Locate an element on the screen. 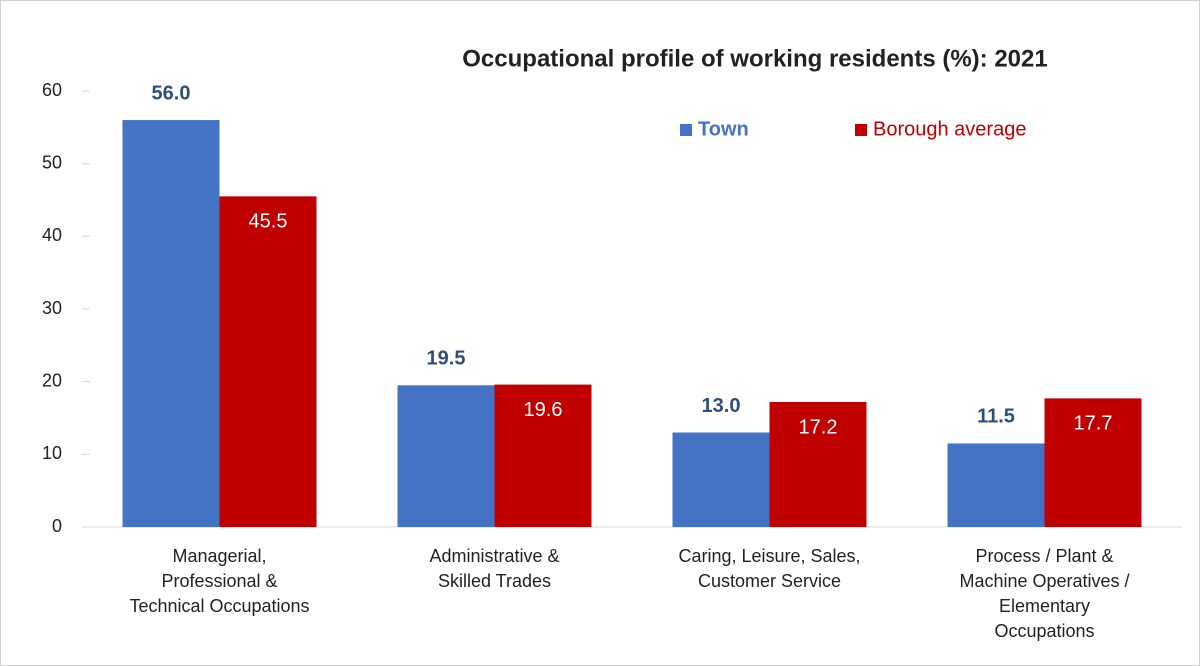  data-label: 11.5 is located at coordinates (996, 417).